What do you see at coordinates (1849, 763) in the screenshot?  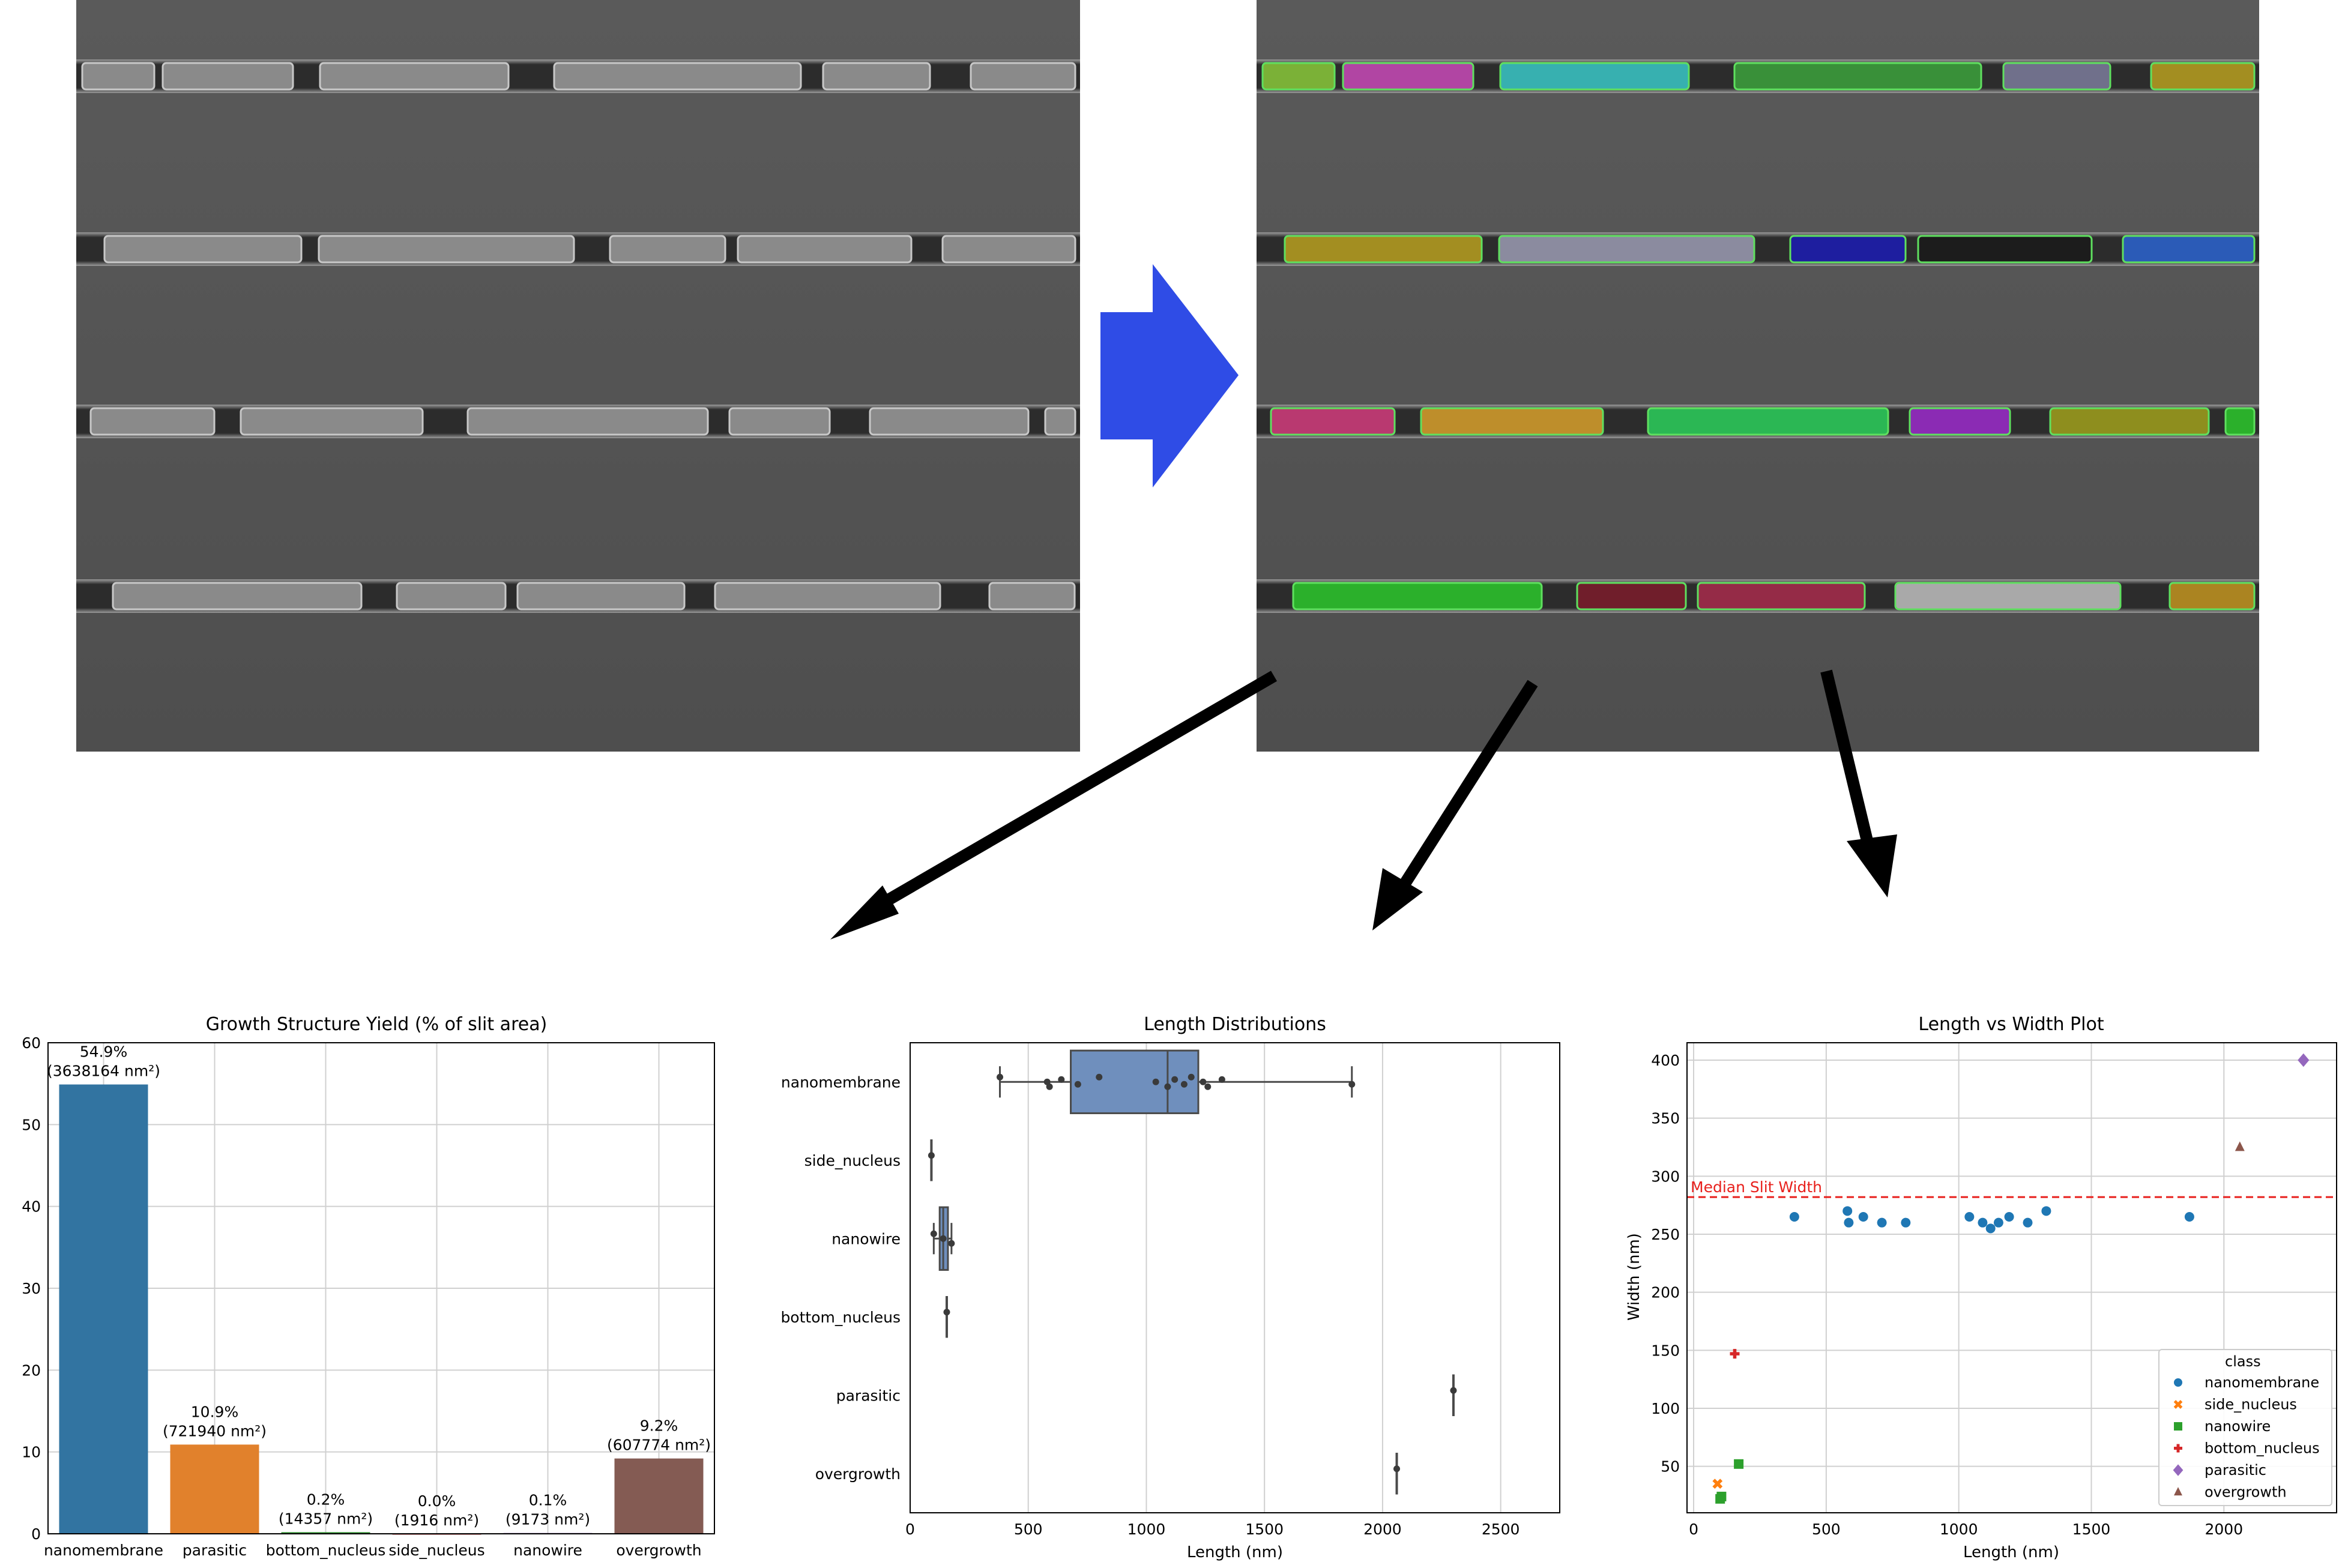 I see `arrow-to-scatter-icon` at bounding box center [1849, 763].